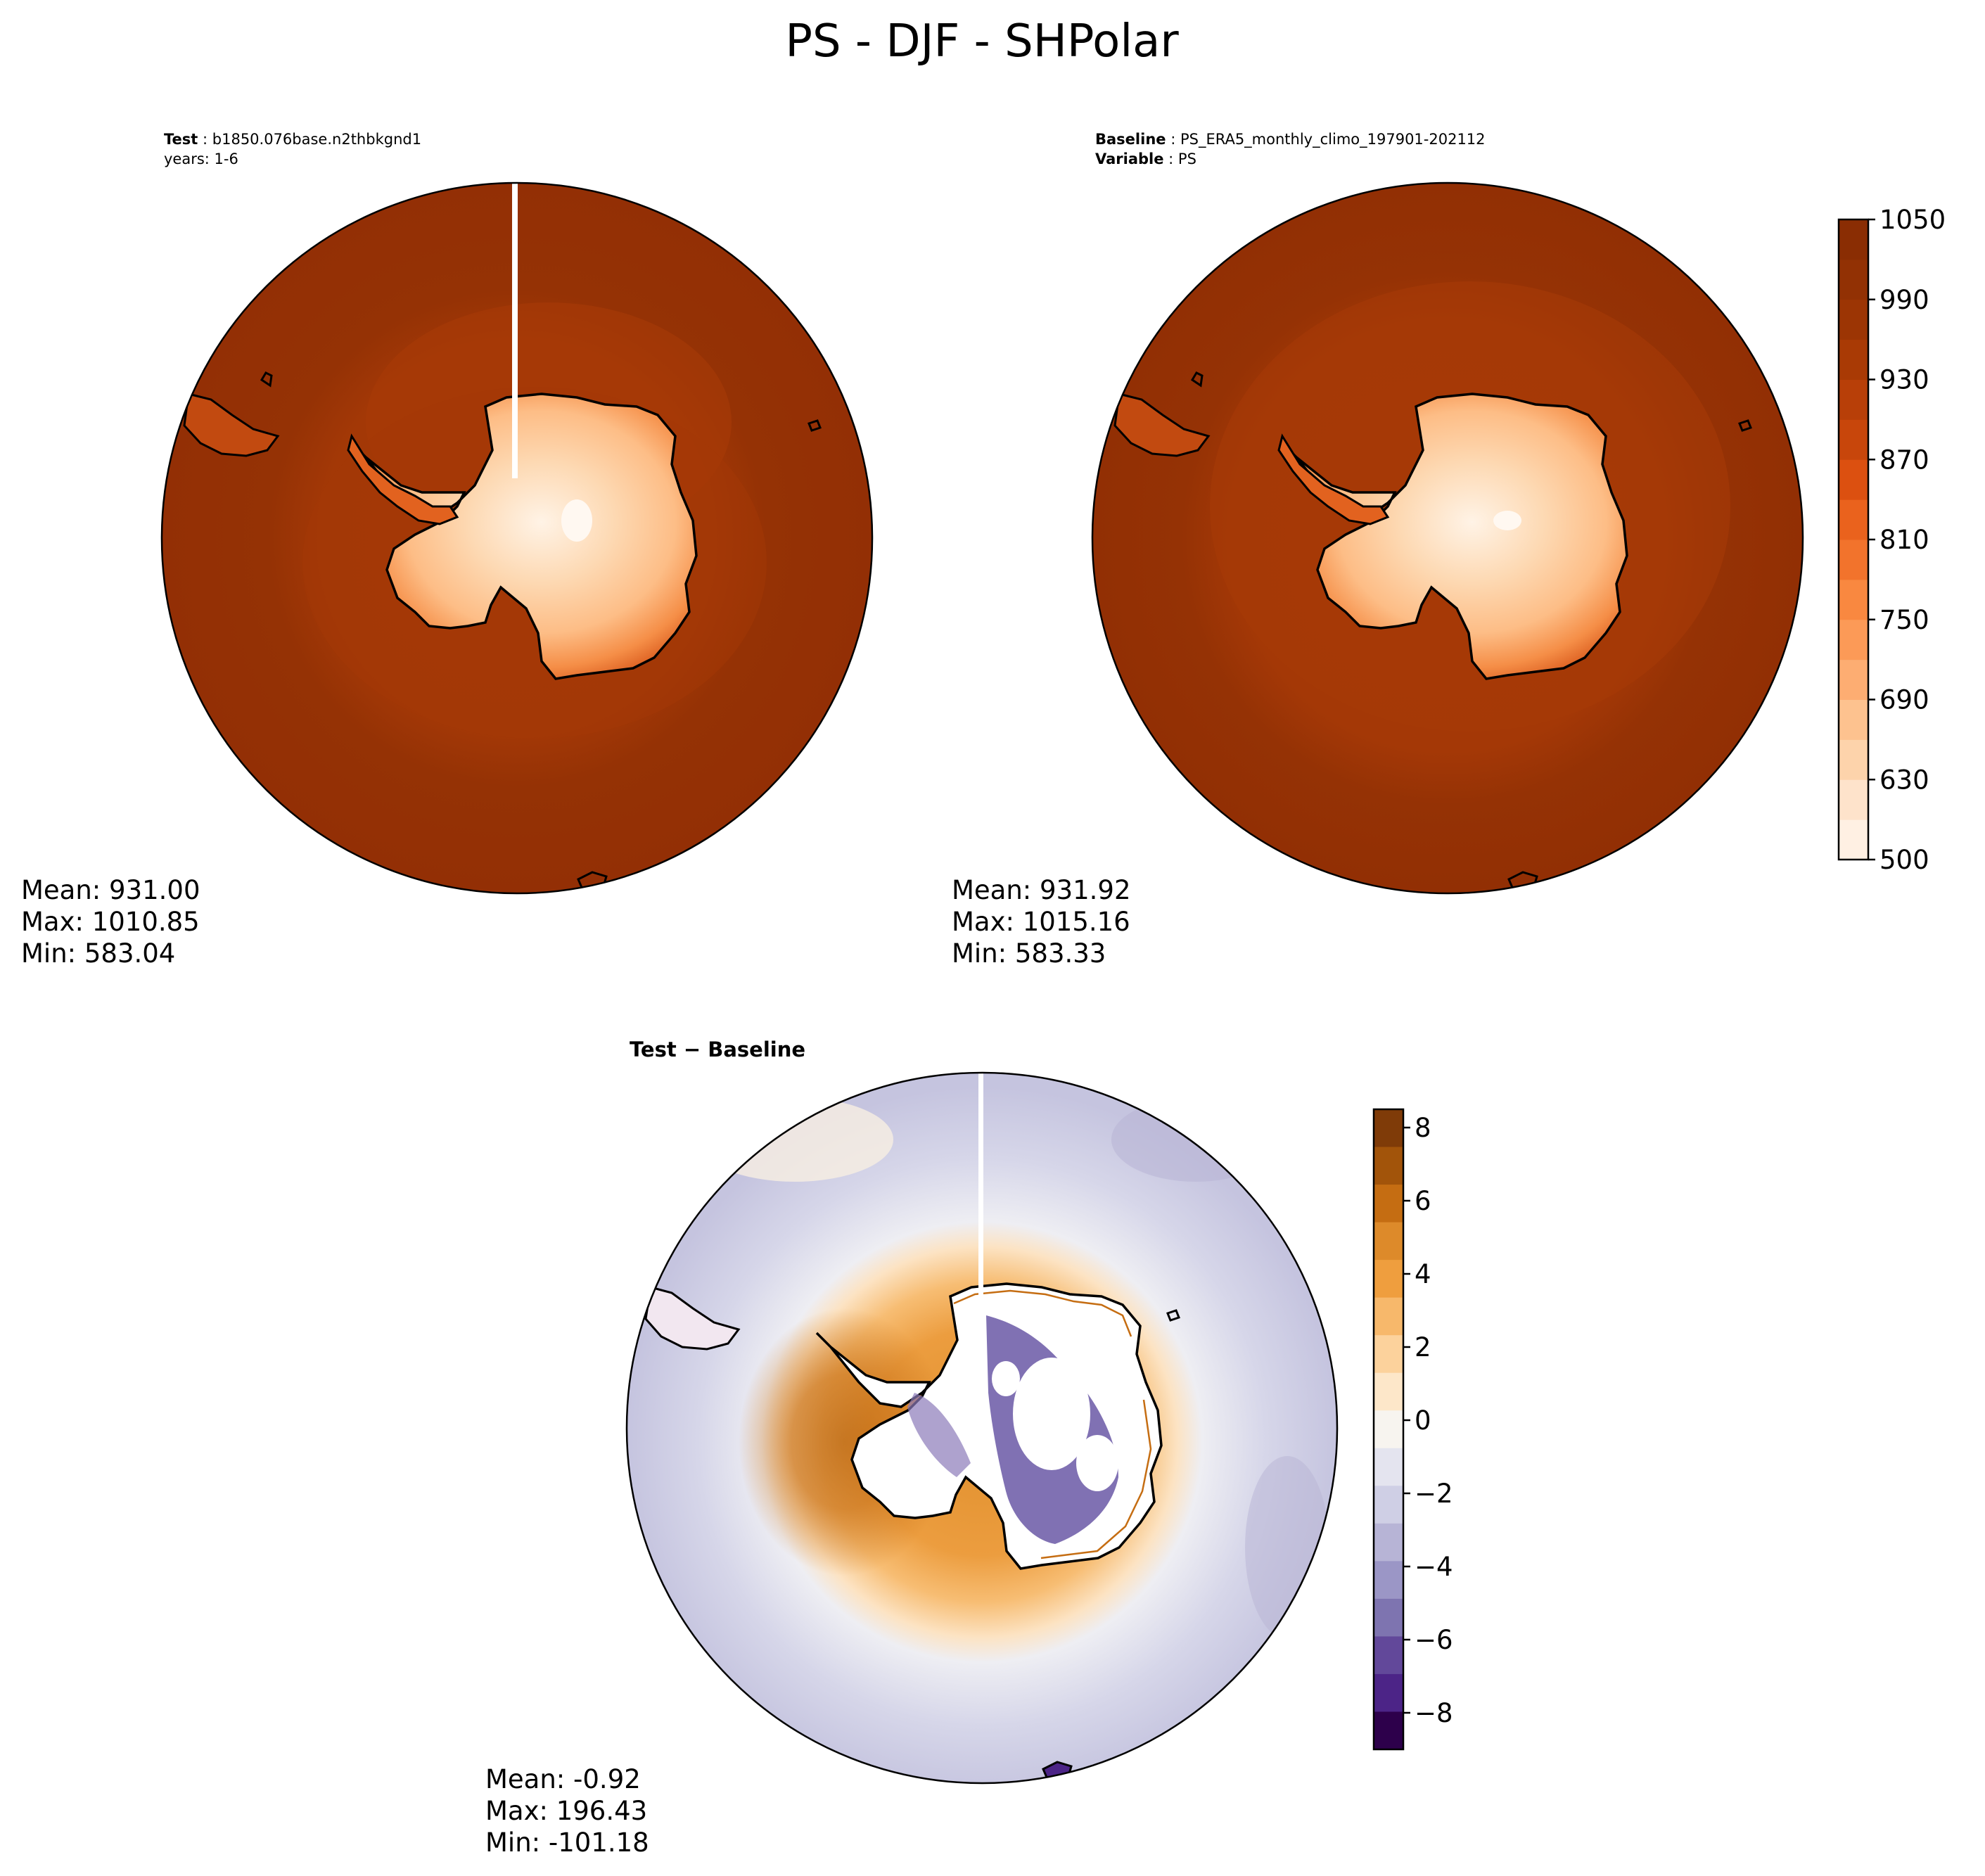 The width and height of the screenshot is (1985, 1876). What do you see at coordinates (1904, 860) in the screenshot?
I see `colorbar-ps-tick-label: 500` at bounding box center [1904, 860].